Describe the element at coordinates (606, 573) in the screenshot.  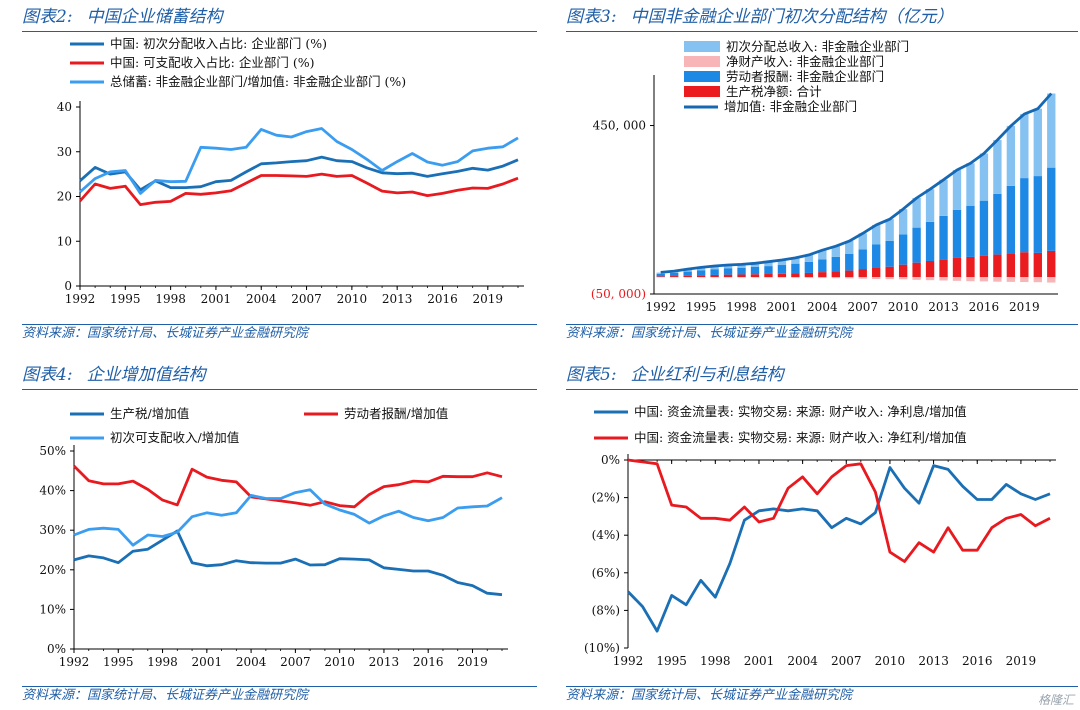
I see `y-tick-label: (6%)` at that location.